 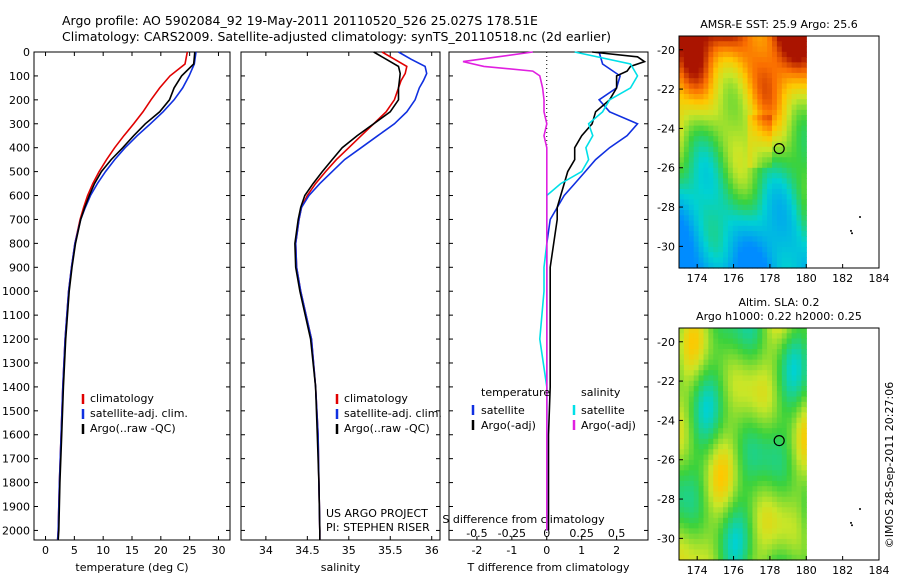 I want to click on depth-tick-label: 1400, so click(x=16, y=387).